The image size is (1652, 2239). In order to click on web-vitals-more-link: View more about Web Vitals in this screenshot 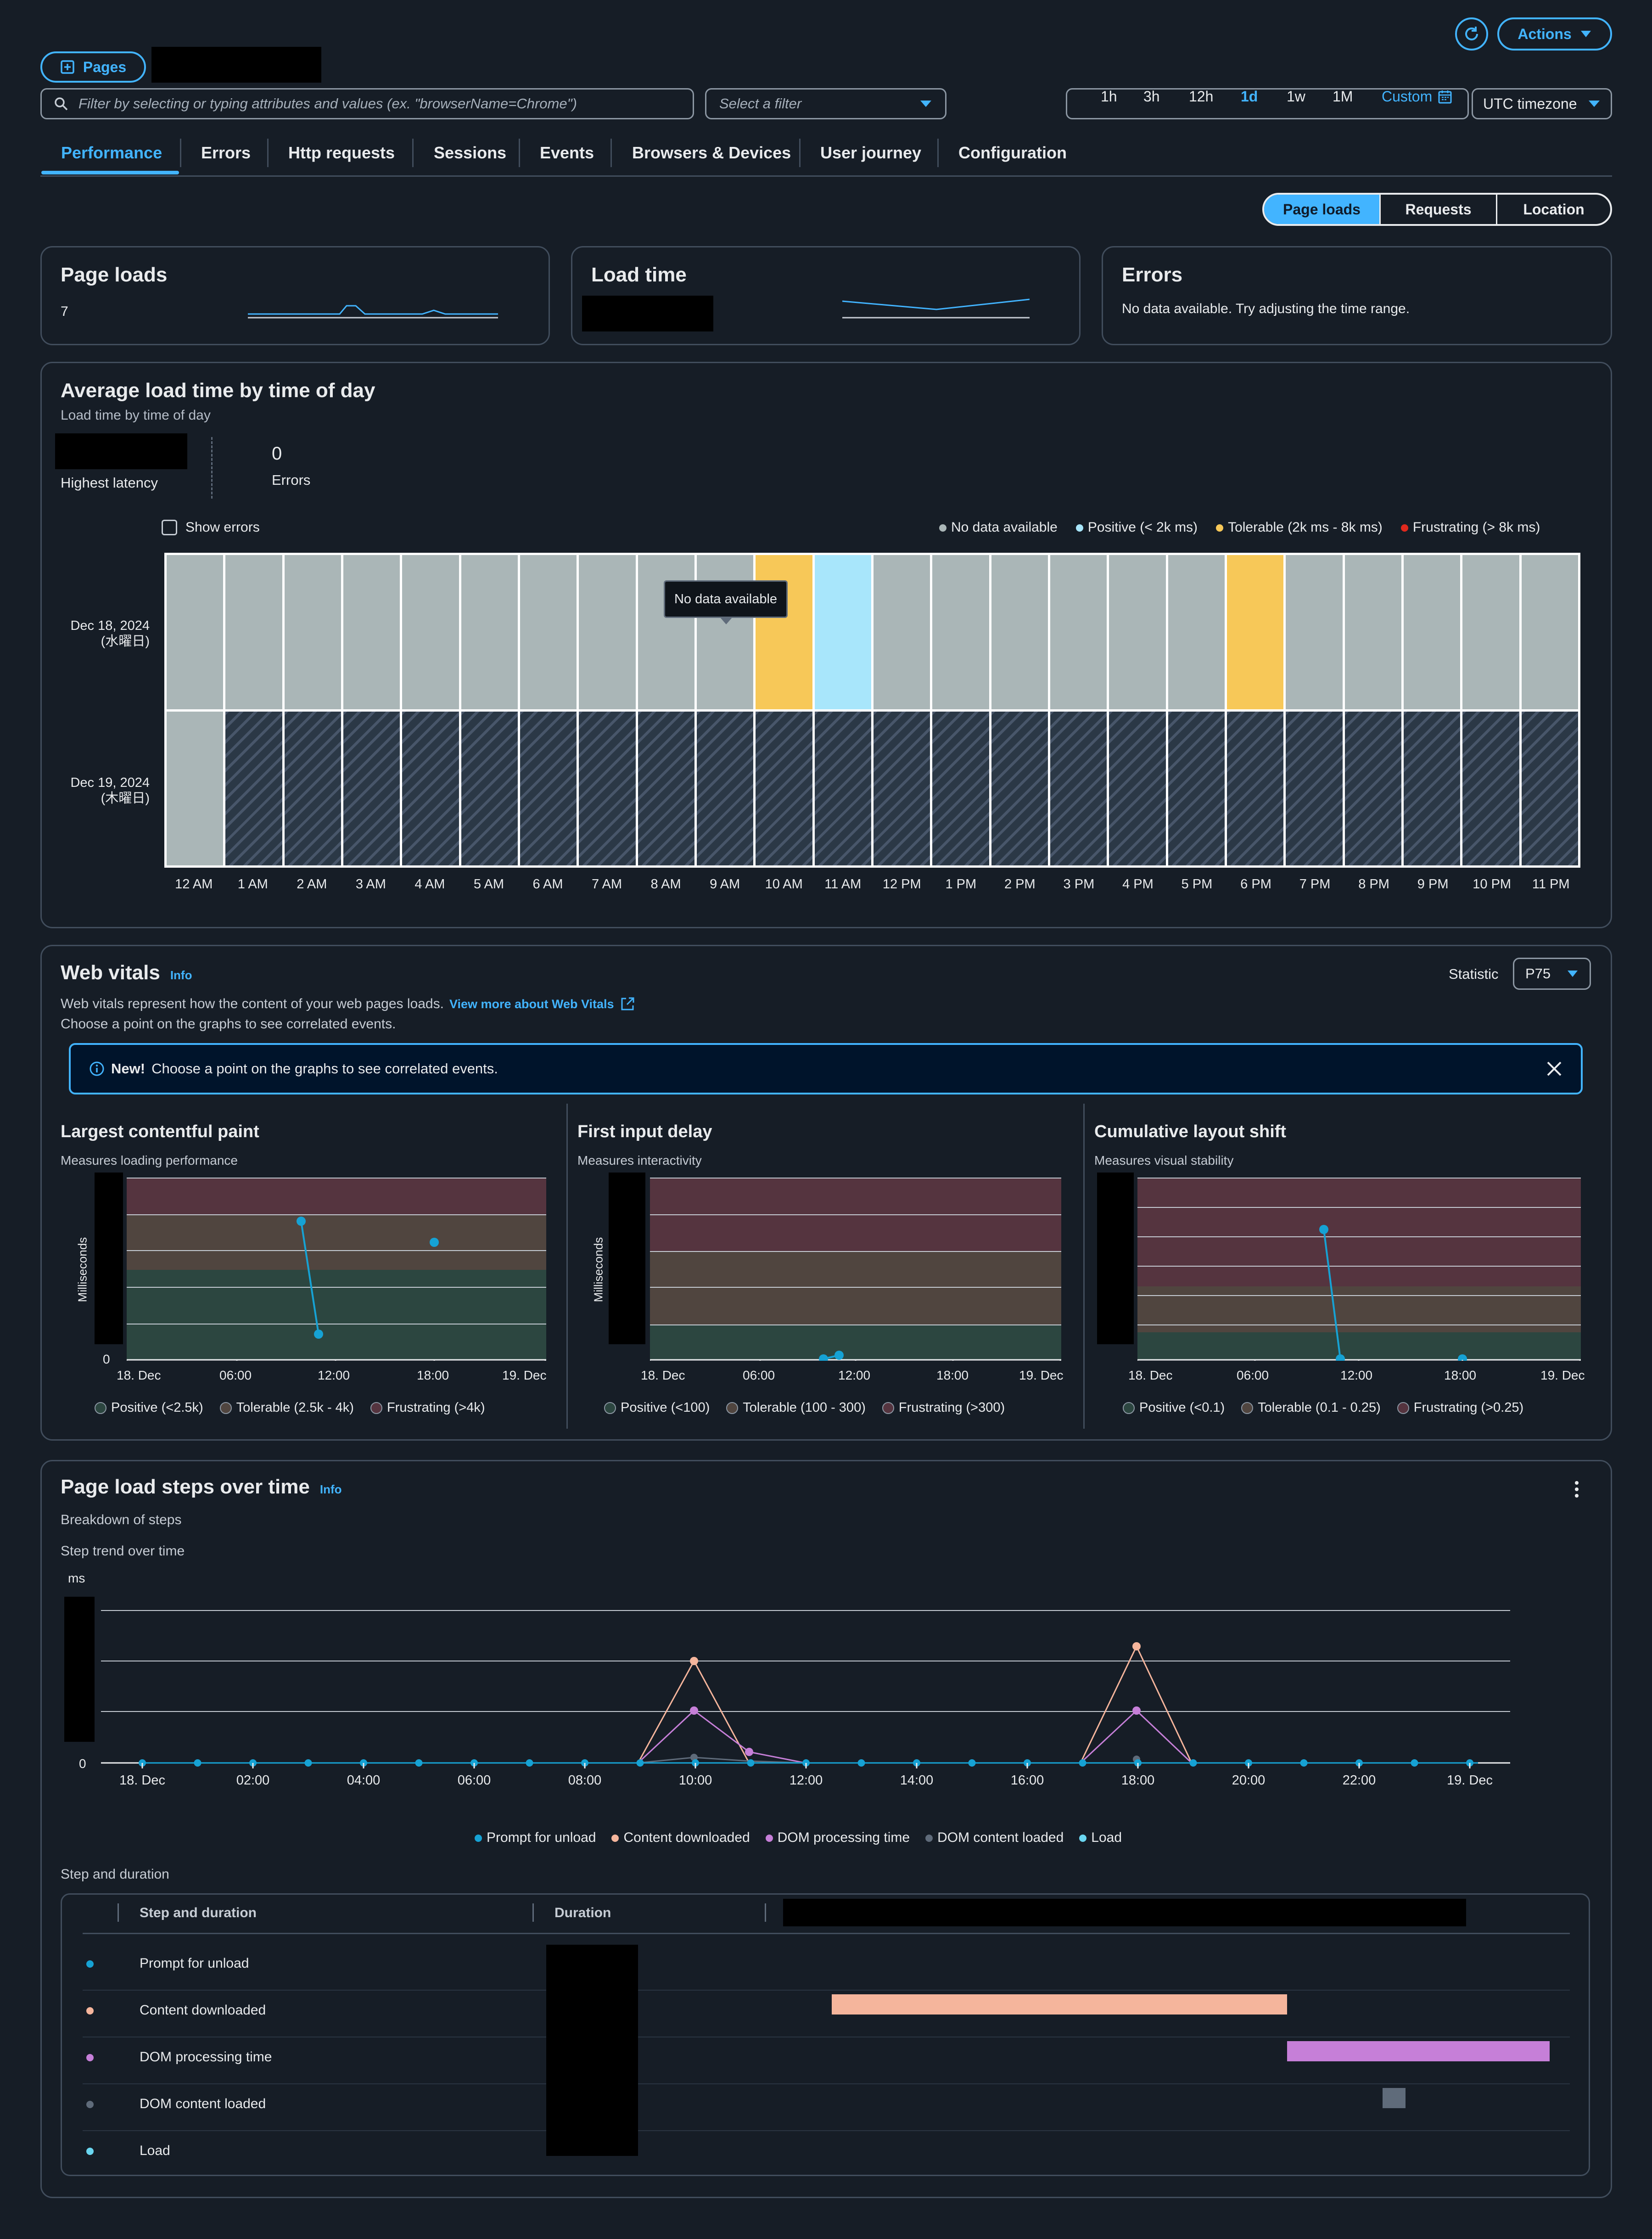, I will do `click(531, 1004)`.